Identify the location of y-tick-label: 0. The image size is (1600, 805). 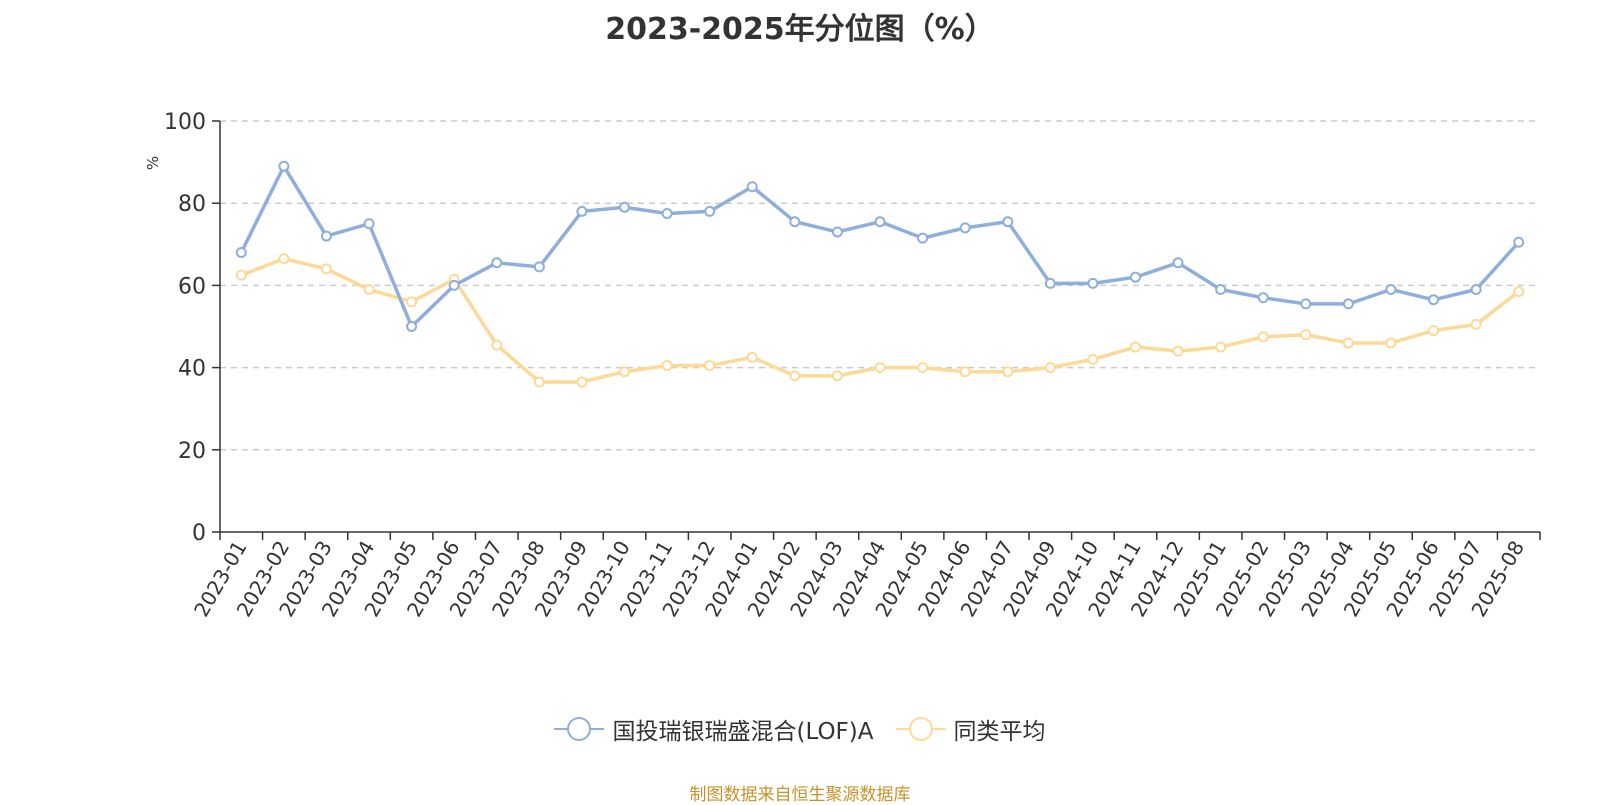
(199, 533).